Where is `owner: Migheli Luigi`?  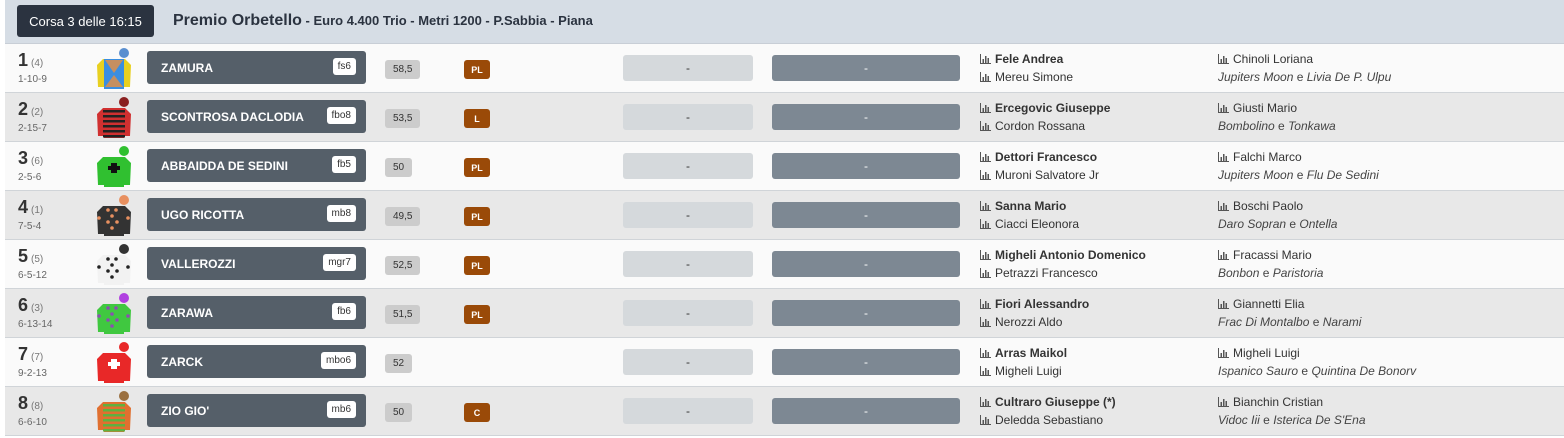
owner: Migheli Luigi is located at coordinates (1021, 371).